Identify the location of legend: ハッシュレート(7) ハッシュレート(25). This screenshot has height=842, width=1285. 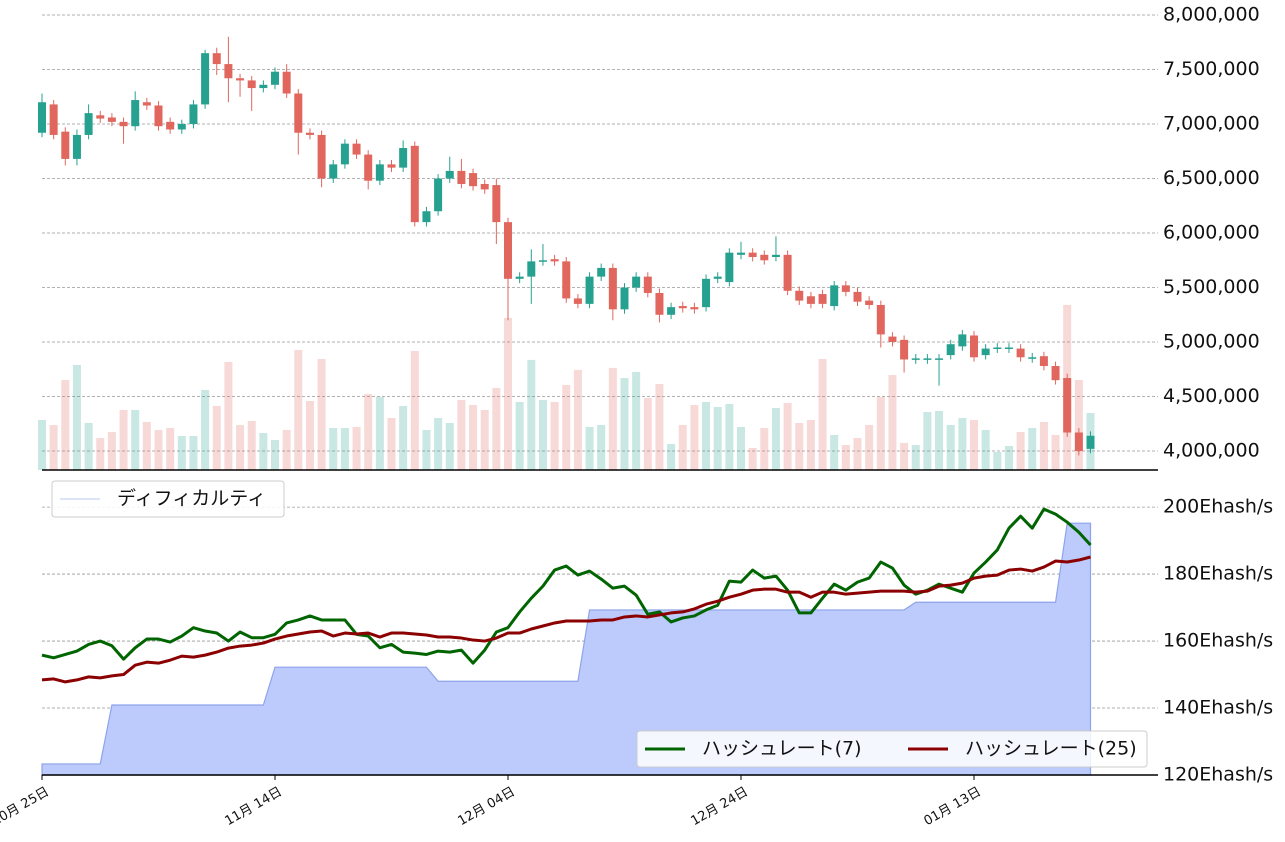
(892, 749).